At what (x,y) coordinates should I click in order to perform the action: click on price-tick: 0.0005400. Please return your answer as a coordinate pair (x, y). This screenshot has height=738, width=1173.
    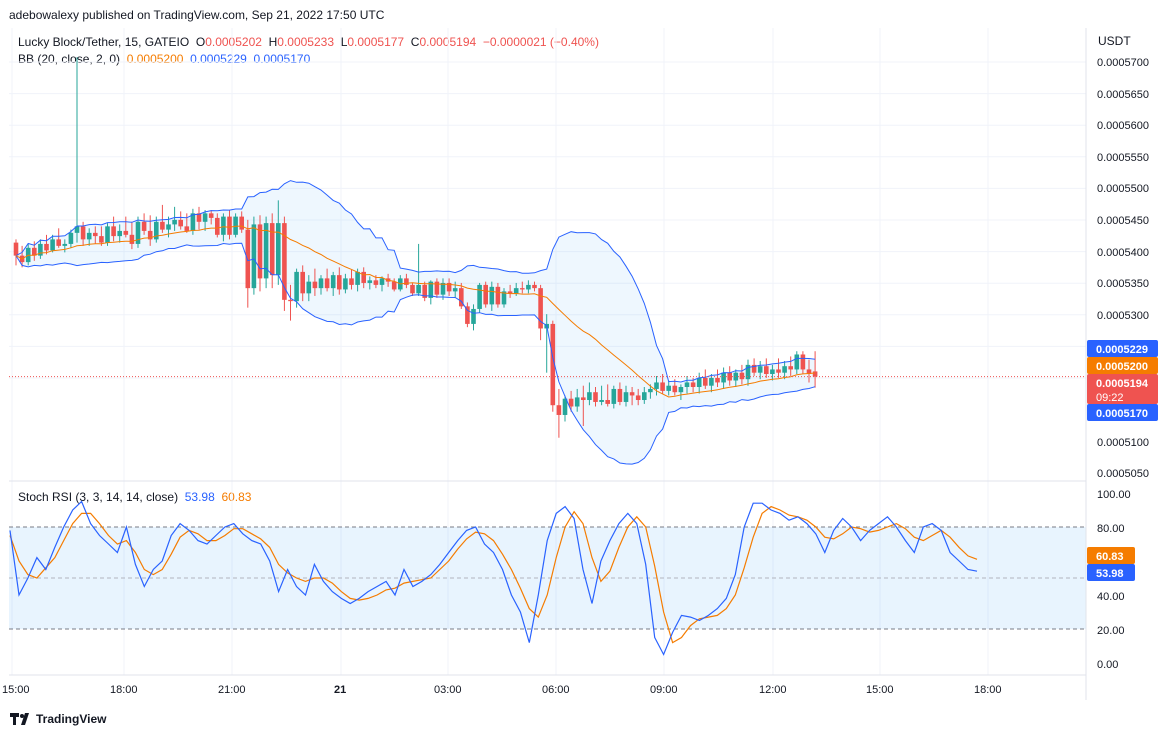
    Looking at the image, I should click on (1123, 253).